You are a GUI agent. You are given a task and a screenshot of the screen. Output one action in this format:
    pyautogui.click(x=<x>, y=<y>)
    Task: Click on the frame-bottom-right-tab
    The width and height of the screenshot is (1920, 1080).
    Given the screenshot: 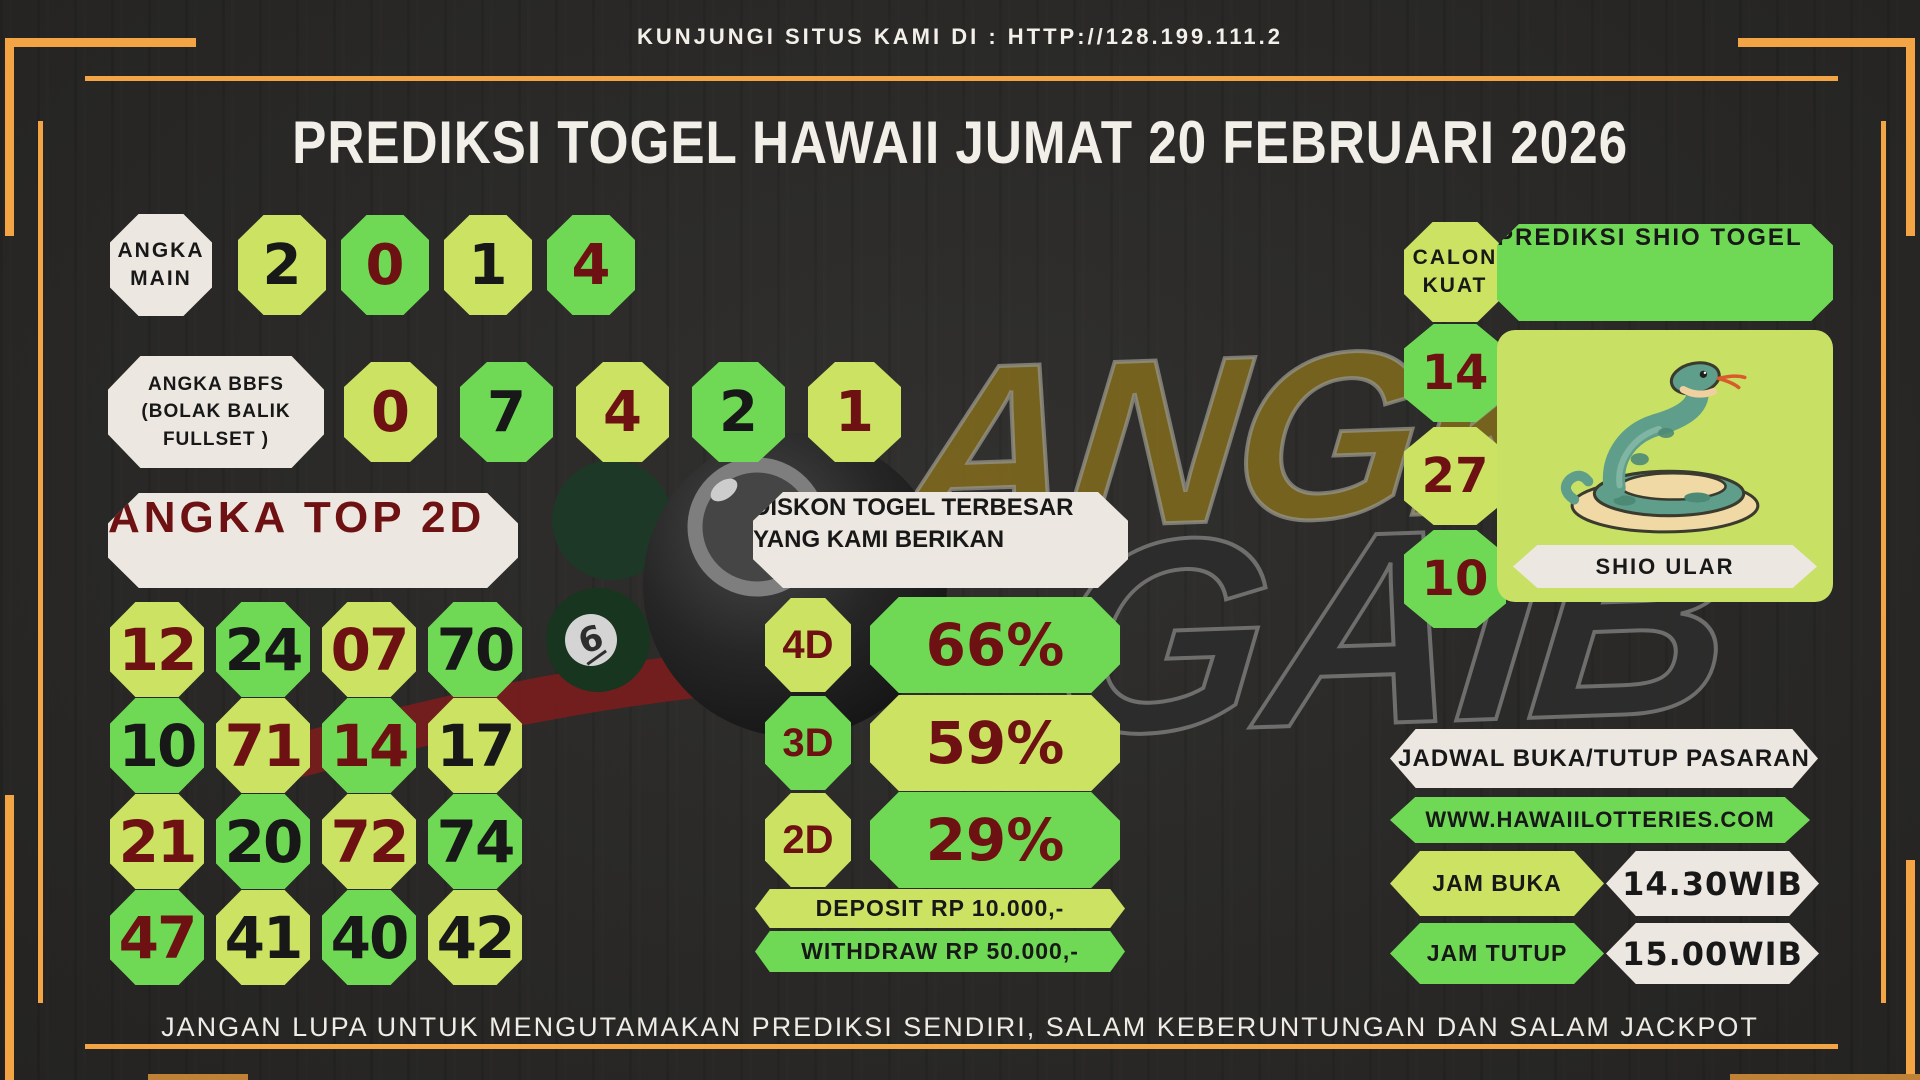 What is the action you would take?
    pyautogui.click(x=1825, y=1077)
    